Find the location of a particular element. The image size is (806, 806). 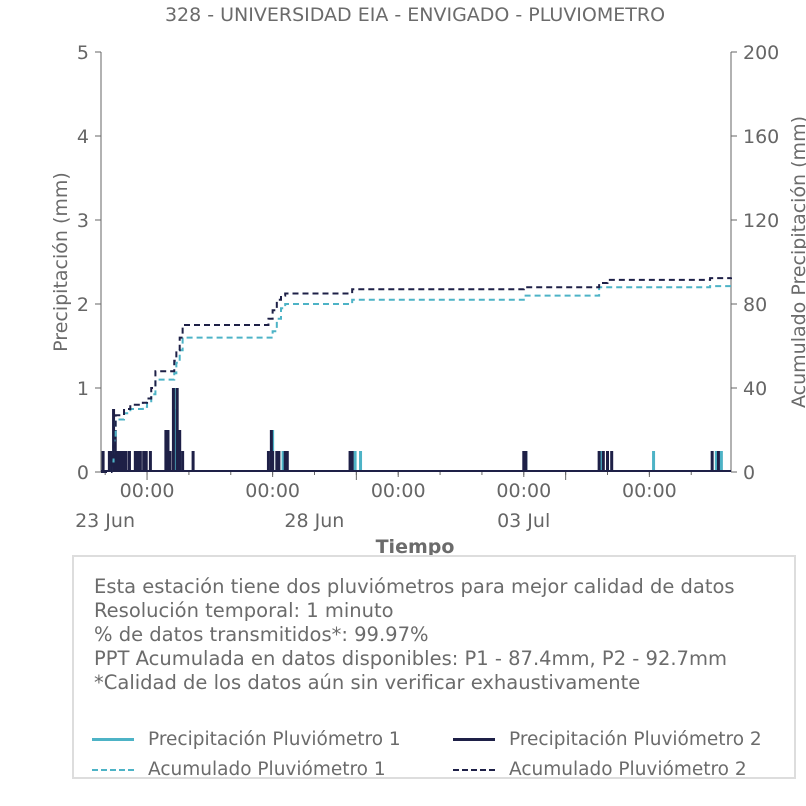

y-tick-label-right: 0 is located at coordinates (749, 473).